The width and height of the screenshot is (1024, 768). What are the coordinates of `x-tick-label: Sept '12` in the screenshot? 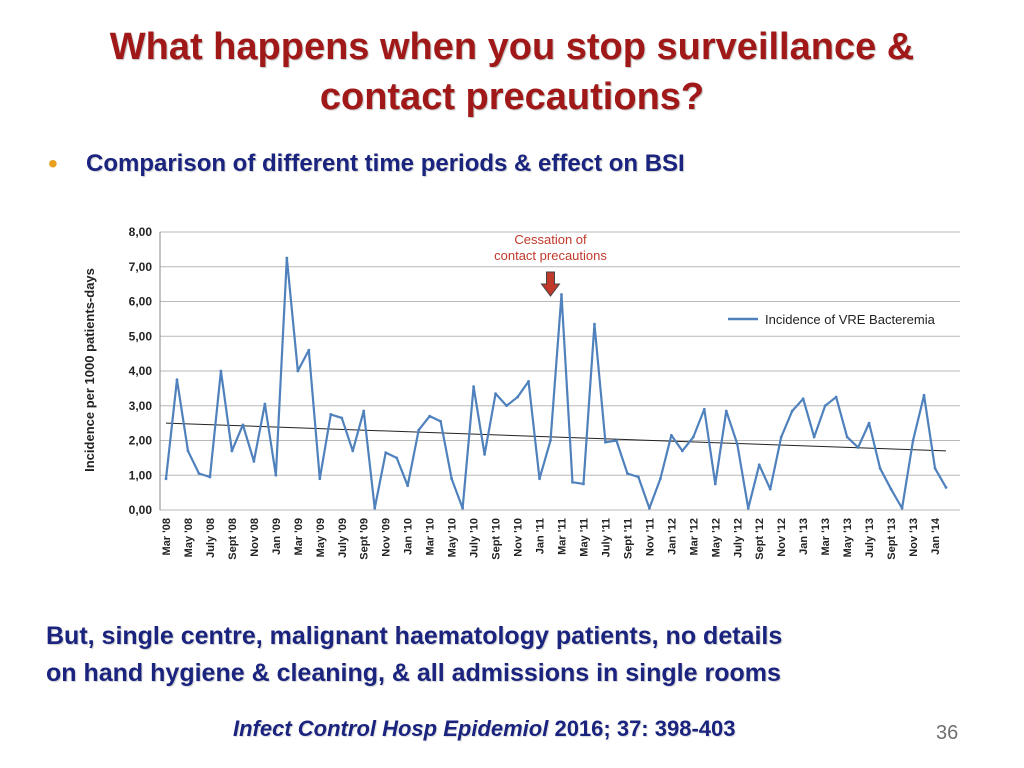 It's located at (760, 539).